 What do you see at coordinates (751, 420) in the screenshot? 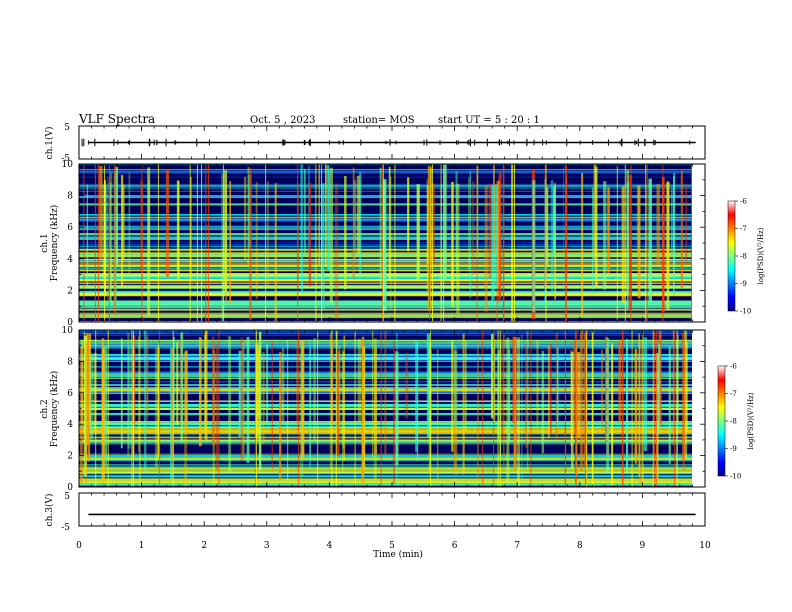
I see `ch2-colorbar-label: log(PSD)(V²/Hz)` at bounding box center [751, 420].